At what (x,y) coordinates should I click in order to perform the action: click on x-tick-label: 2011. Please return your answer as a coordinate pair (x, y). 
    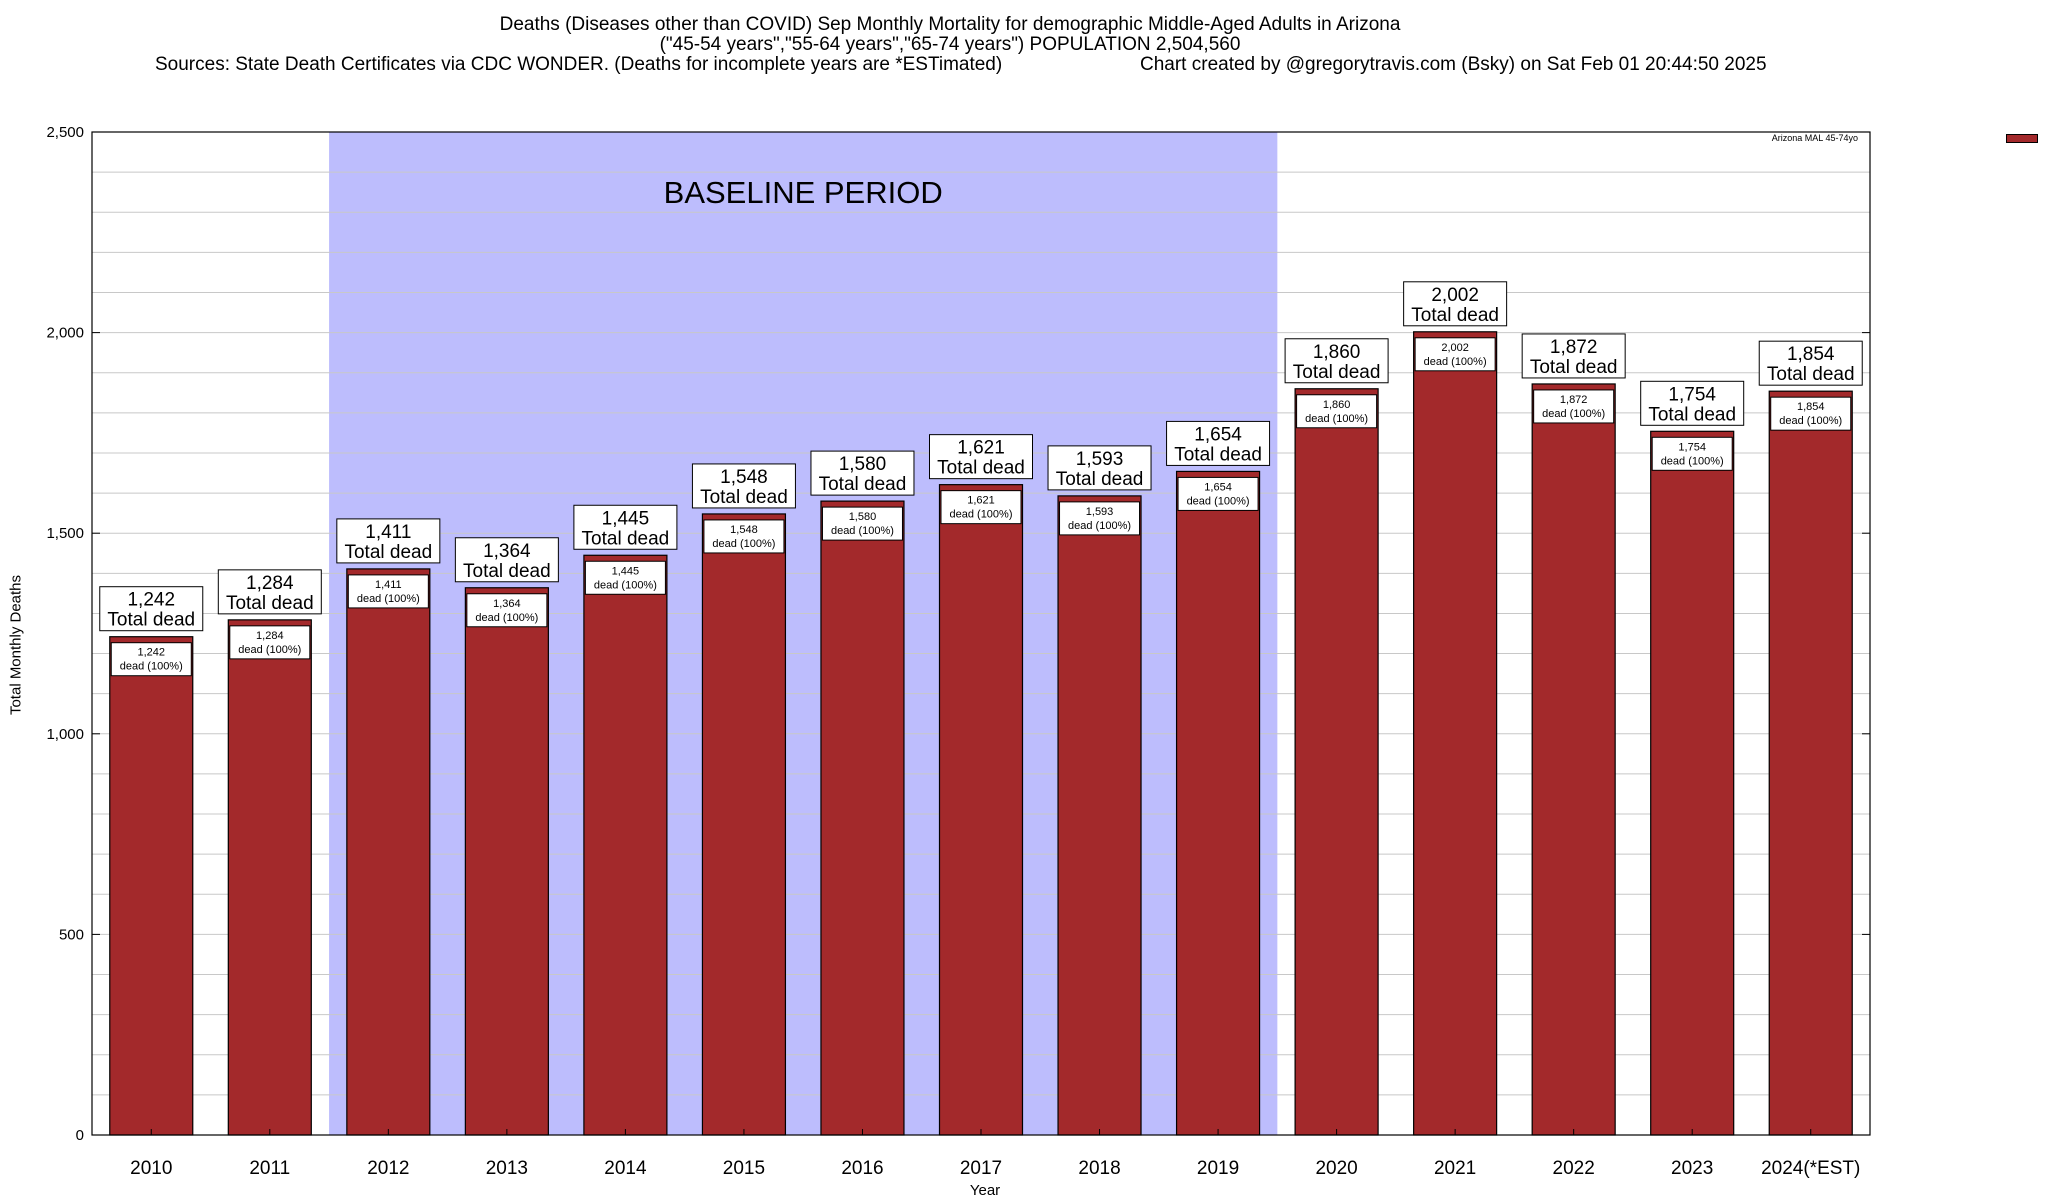
    Looking at the image, I should click on (269, 1168).